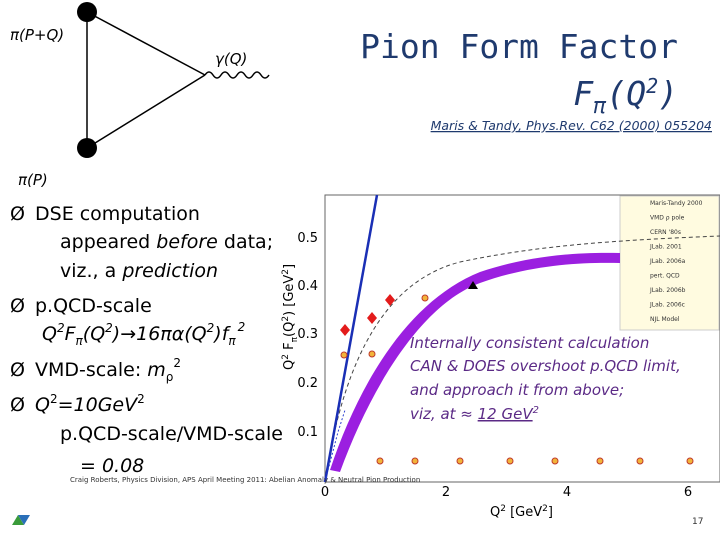  Describe the element at coordinates (289, 295) in the screenshot. I see `t: ) [GeV` at that location.